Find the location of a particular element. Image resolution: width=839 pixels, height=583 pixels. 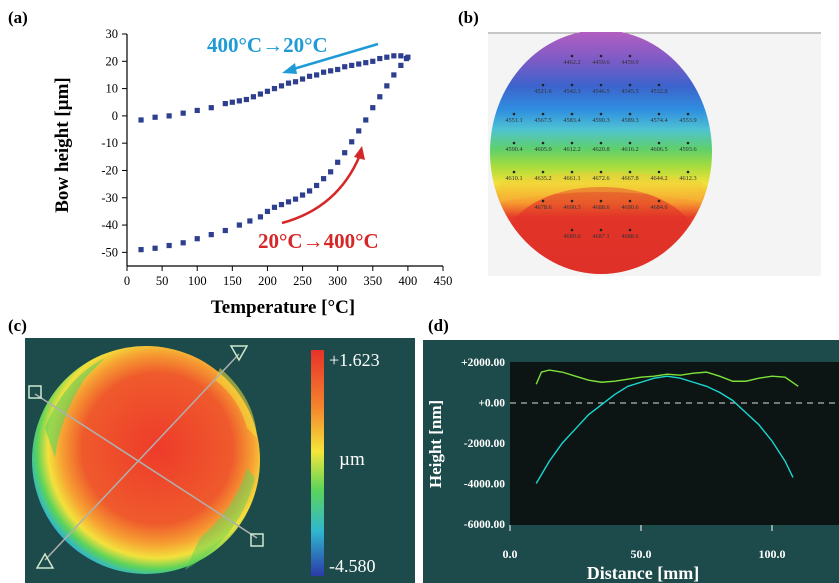

d-x-axis-label: Distance [mm] is located at coordinates (643, 573).